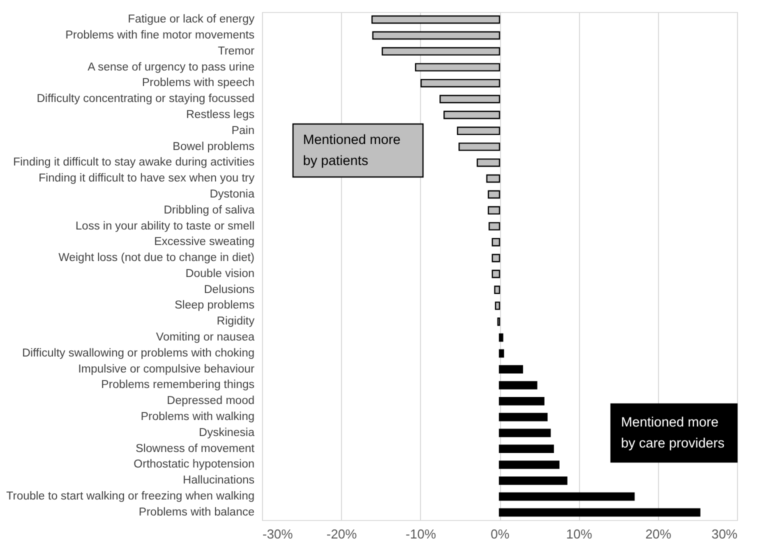  Describe the element at coordinates (194, 464) in the screenshot. I see `y-tick-label: Orthostatic hypotension` at that location.